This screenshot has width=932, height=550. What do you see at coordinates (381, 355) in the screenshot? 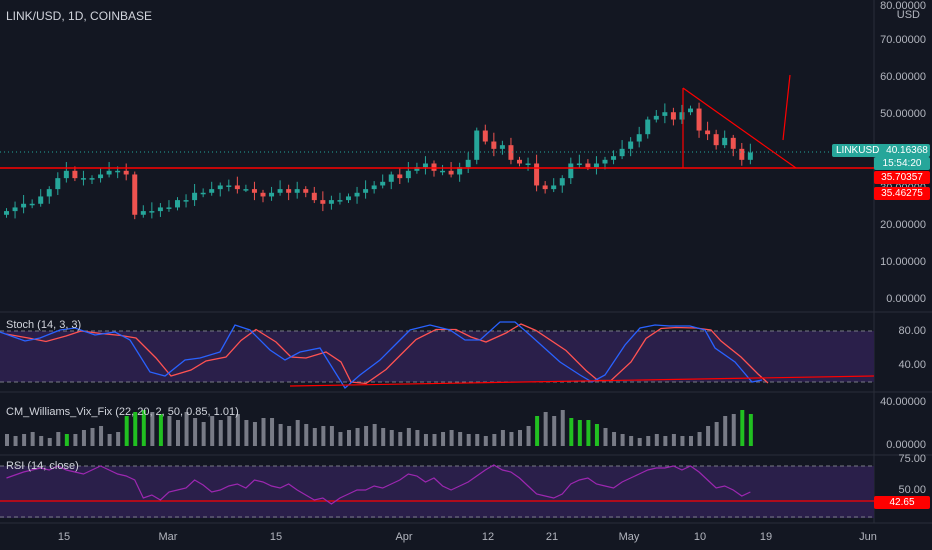
I see `stoch-k-line` at bounding box center [381, 355].